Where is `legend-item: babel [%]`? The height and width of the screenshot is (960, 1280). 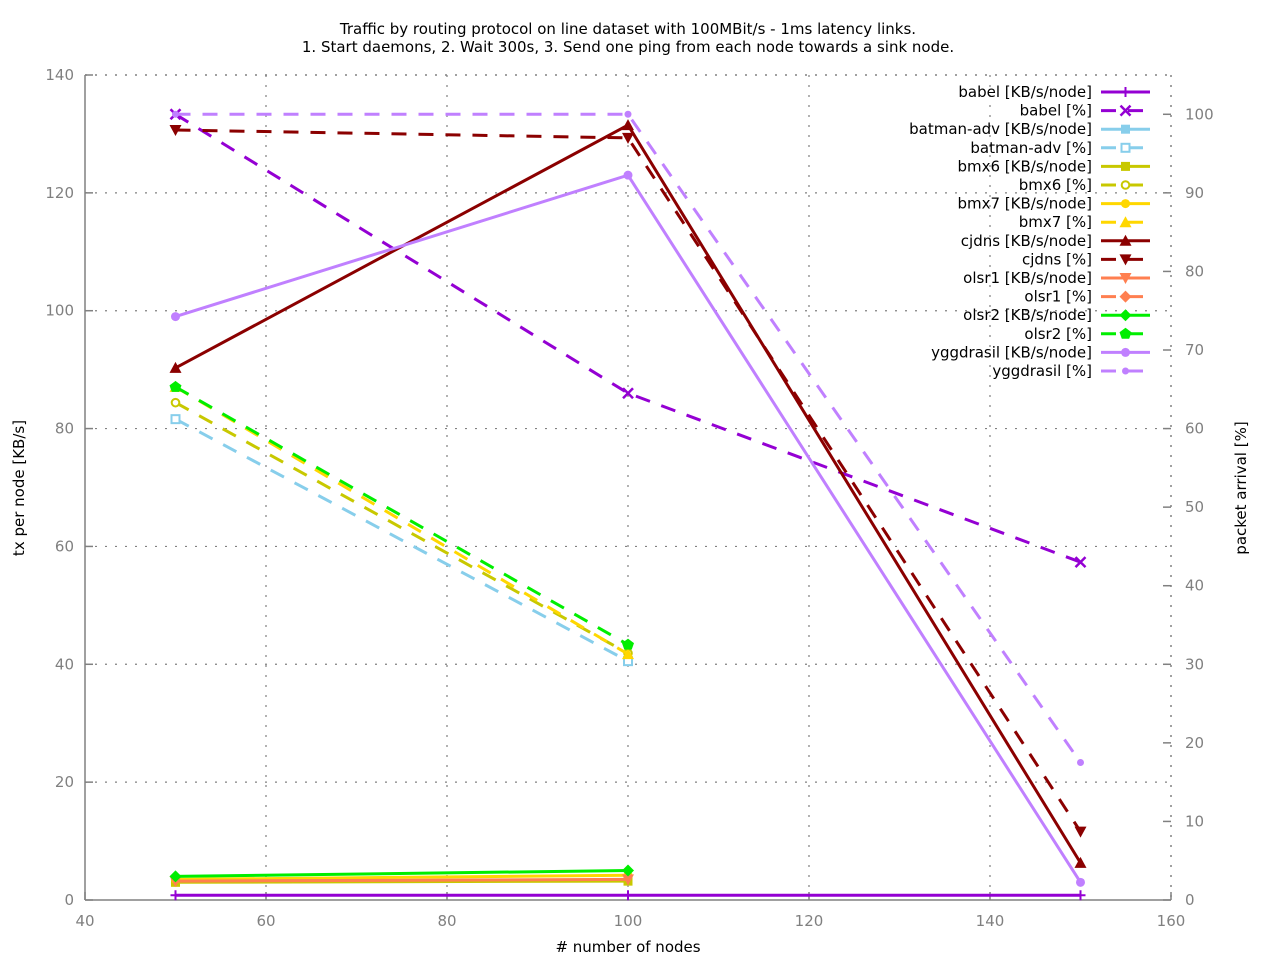
legend-item: babel [%] is located at coordinates (1085, 111).